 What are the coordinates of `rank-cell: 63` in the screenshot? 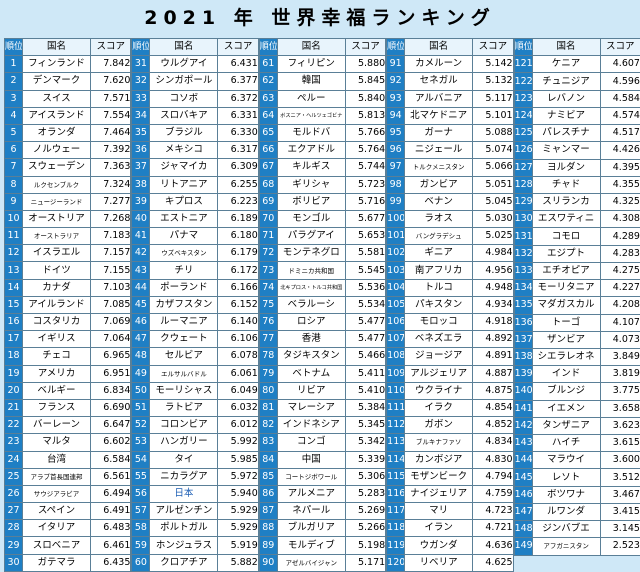 It's located at (268, 98).